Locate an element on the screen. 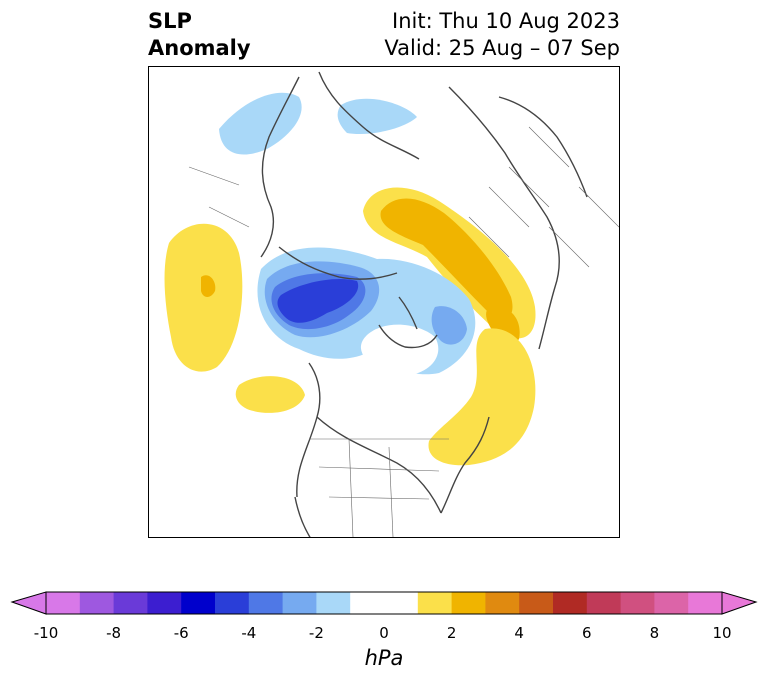 This screenshot has height=684, width=768. yellow-anomaly-small is located at coordinates (270, 394).